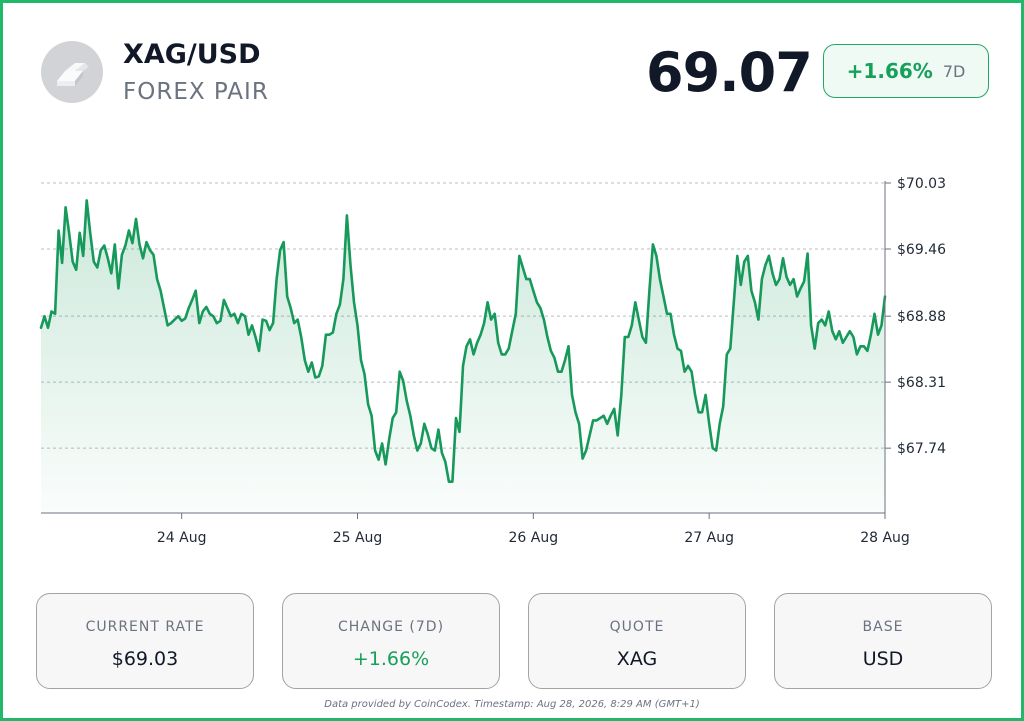 The image size is (1024, 721). What do you see at coordinates (637, 659) in the screenshot?
I see `card-value: XAG` at bounding box center [637, 659].